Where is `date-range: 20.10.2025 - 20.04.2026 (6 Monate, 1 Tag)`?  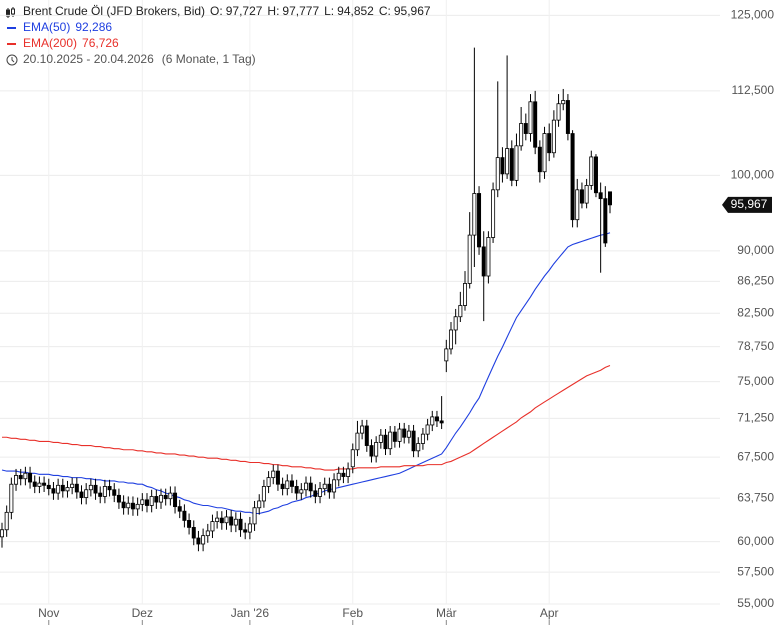 date-range: 20.10.2025 - 20.04.2026 (6 Monate, 1 Tag) is located at coordinates (139, 59).